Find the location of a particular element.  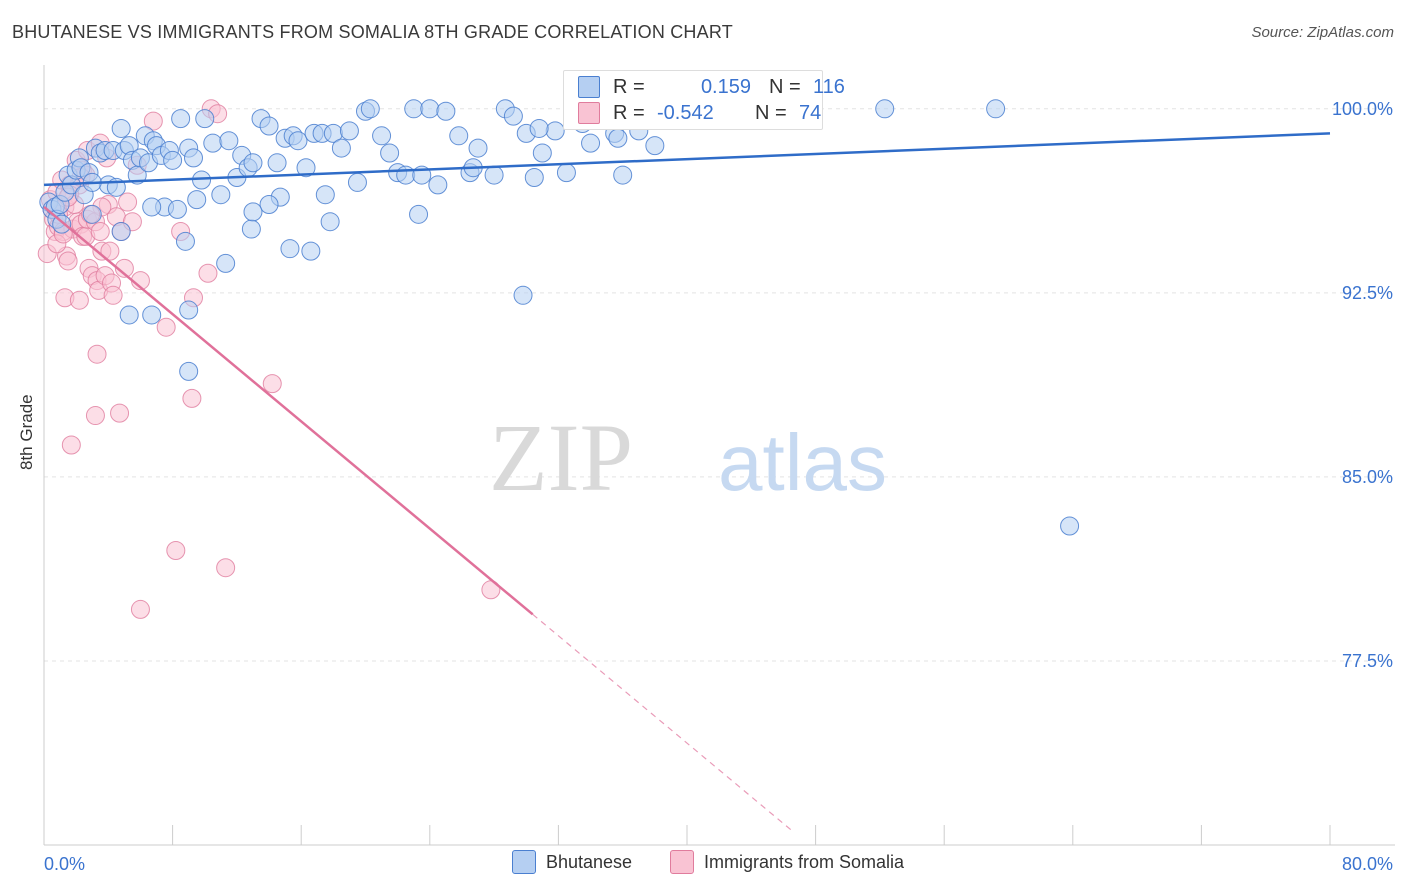

r-value: 0.159 is located at coordinates (725, 86).